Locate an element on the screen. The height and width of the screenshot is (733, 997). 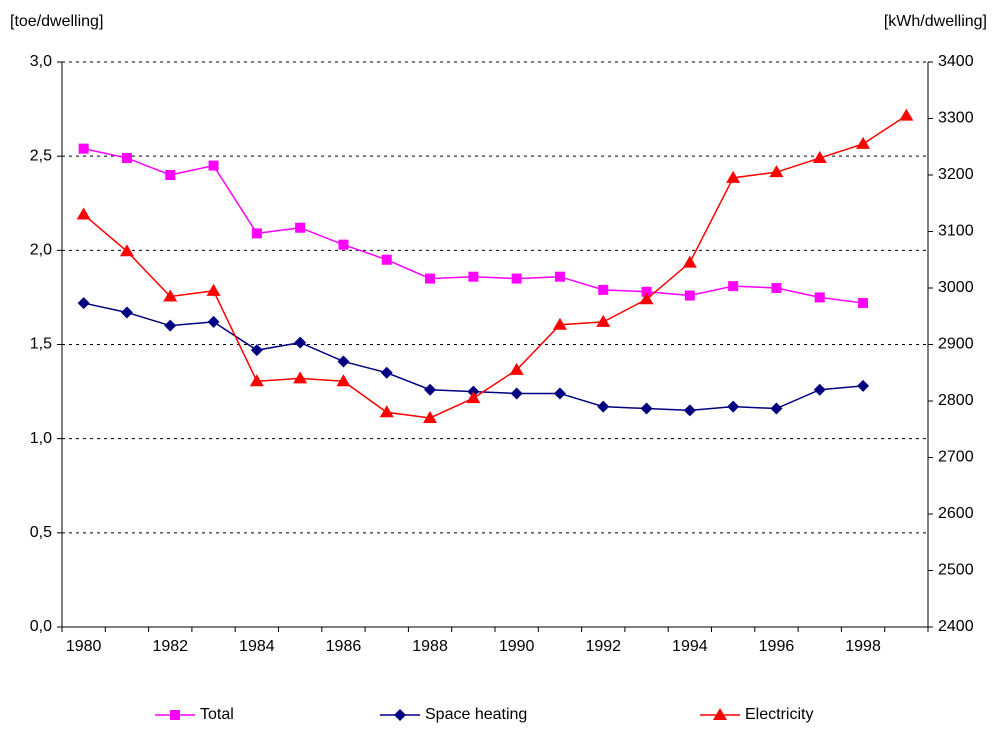
y2-tick-label: 2400 is located at coordinates (956, 626).